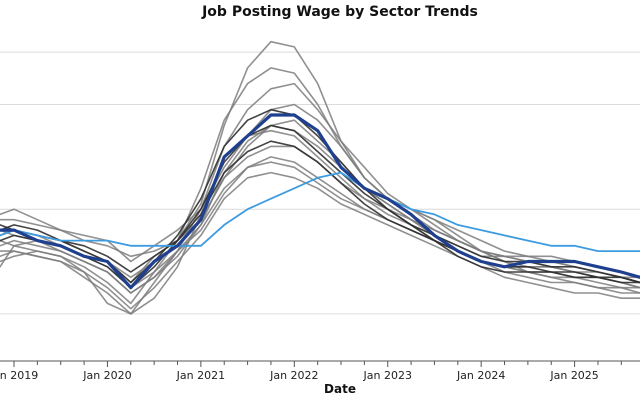  Describe the element at coordinates (573, 375) in the screenshot. I see `x-tick-label-6: Jan 2025` at that location.